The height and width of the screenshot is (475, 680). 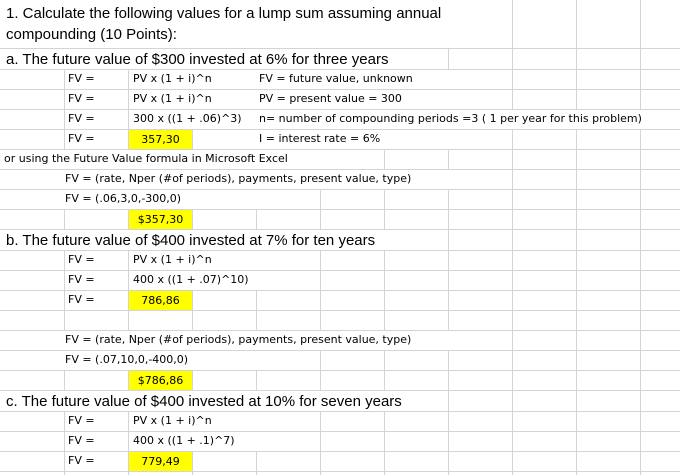 What do you see at coordinates (127, 359) in the screenshot?
I see `excel-formula-text: FV = (.07,10,0,-400,0)` at bounding box center [127, 359].